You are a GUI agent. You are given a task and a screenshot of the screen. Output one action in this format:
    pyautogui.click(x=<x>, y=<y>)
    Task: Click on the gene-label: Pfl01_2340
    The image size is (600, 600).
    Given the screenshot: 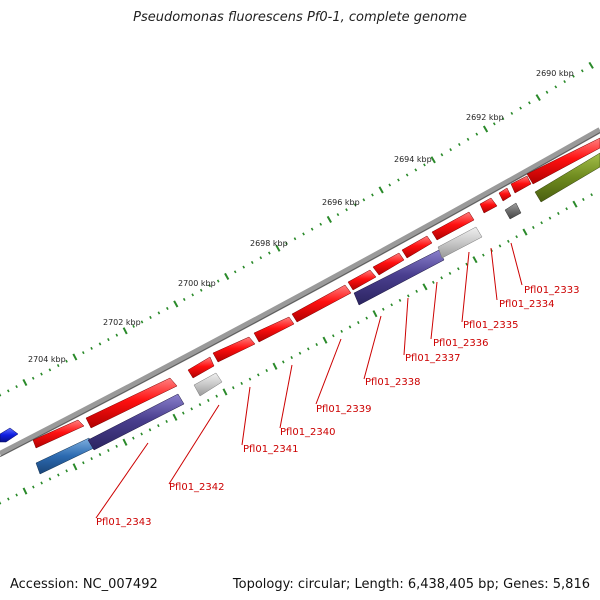 What is the action you would take?
    pyautogui.click(x=308, y=432)
    